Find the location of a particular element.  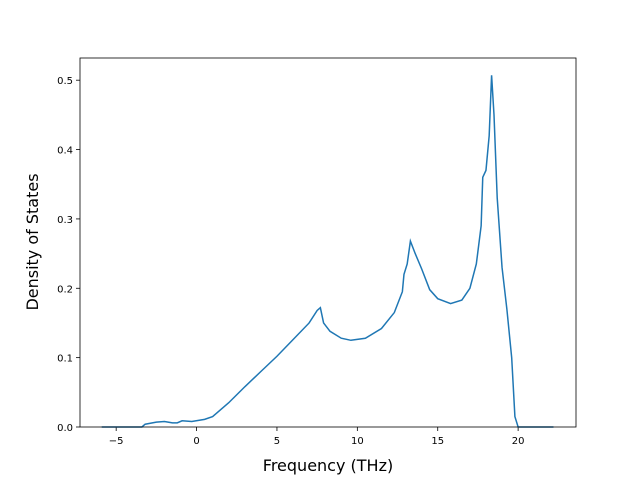

y-tick-label: 0.4 is located at coordinates (65, 151).